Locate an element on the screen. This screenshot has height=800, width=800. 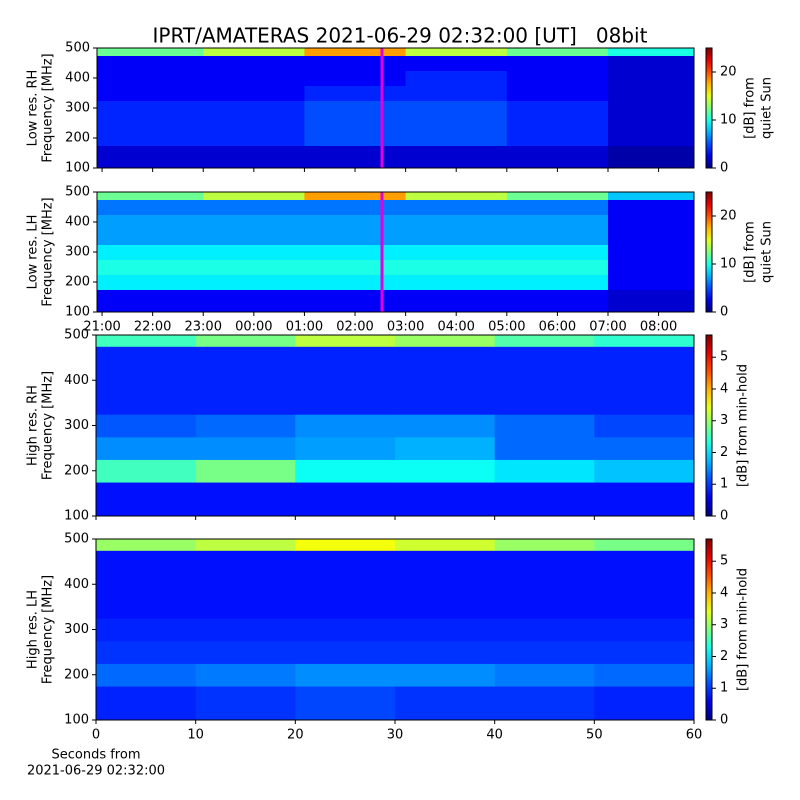
x-tick-label: 05:00 is located at coordinates (506, 327).